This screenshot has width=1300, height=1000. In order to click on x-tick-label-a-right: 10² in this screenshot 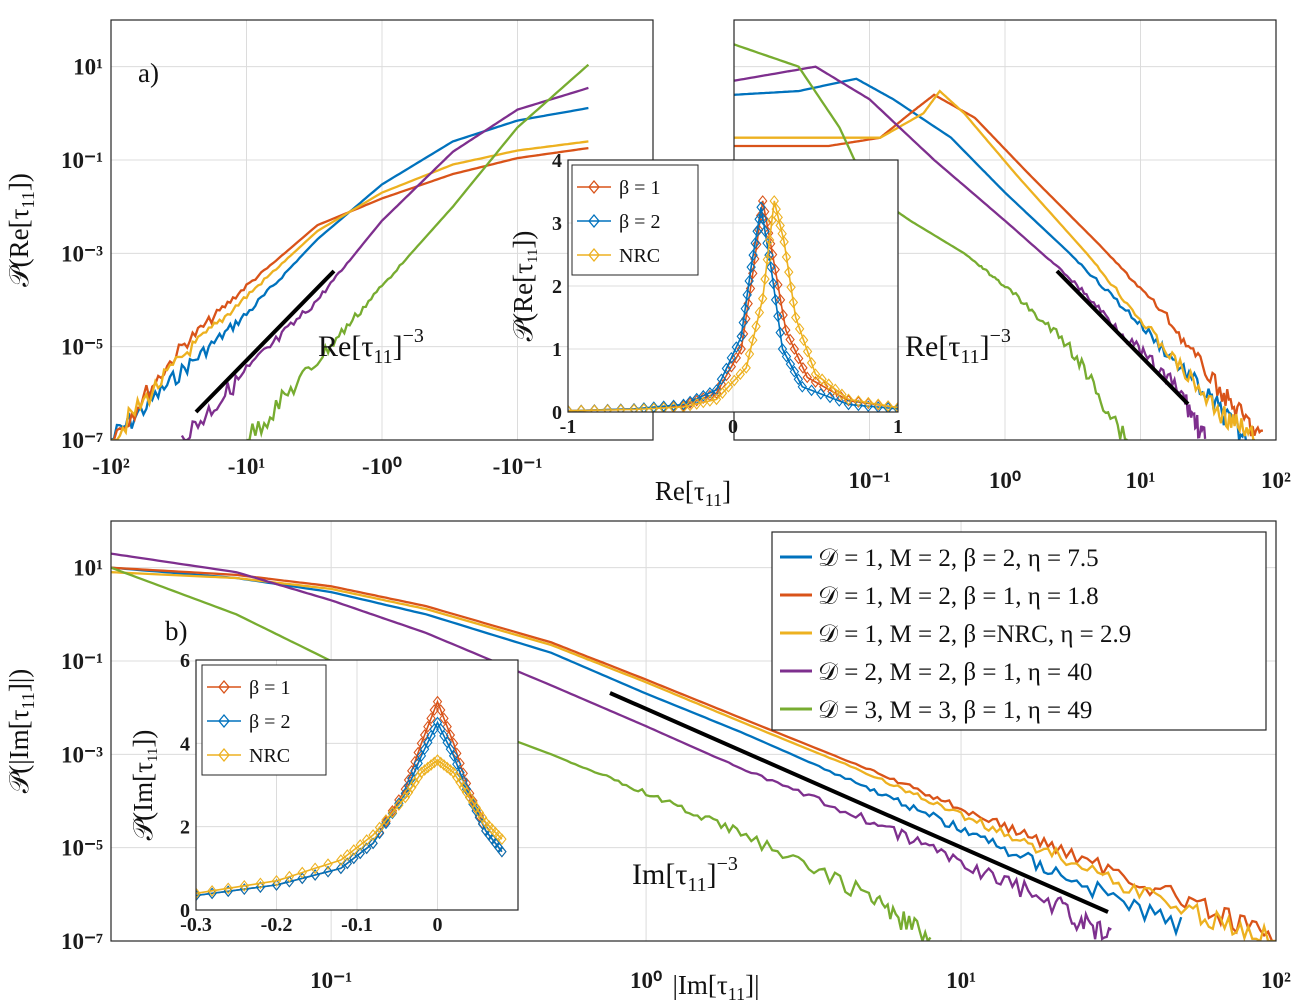, I will do `click(1276, 480)`.